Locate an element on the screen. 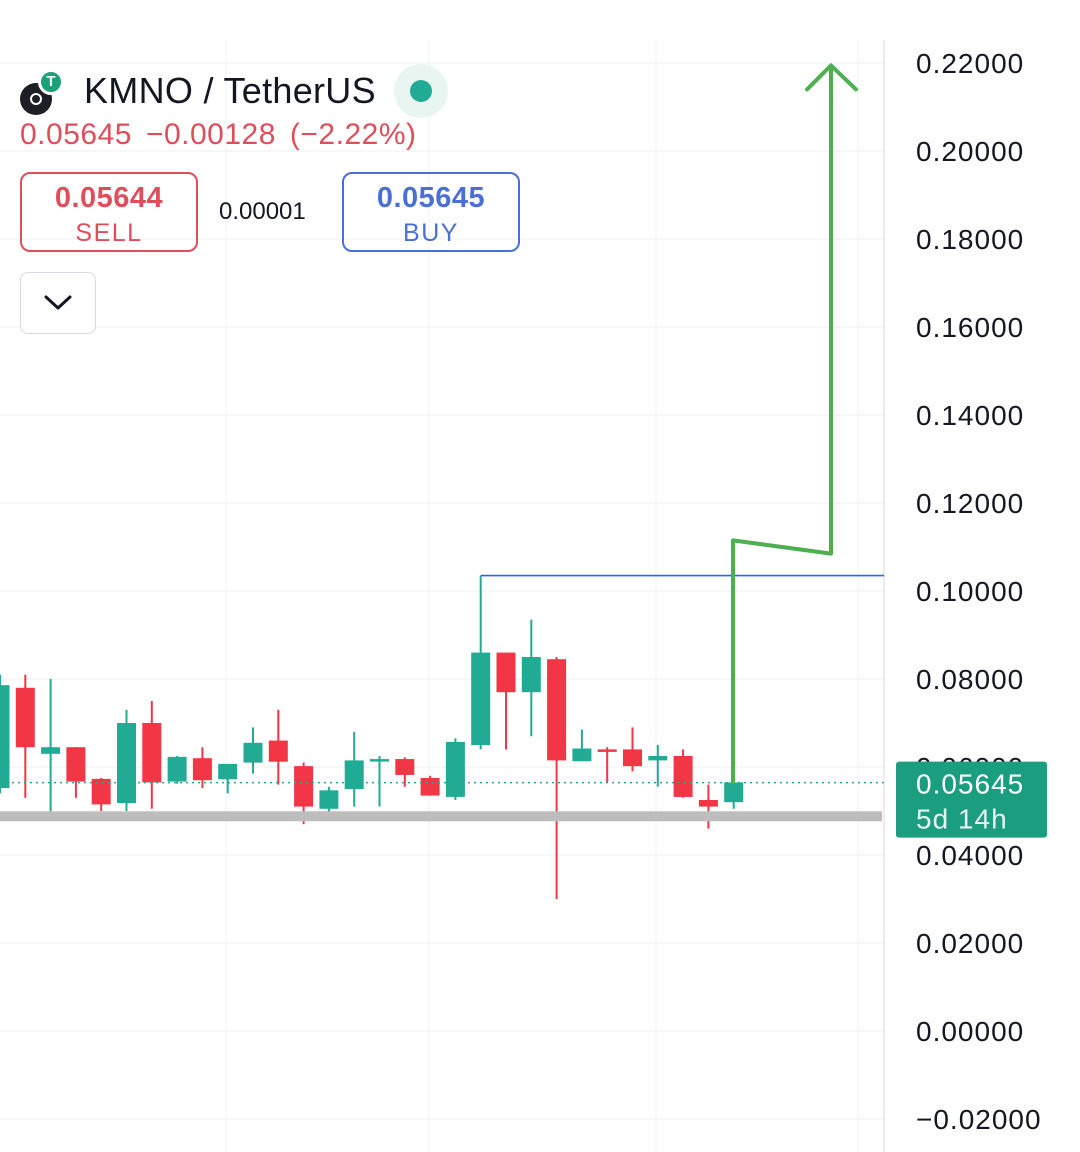  price-change-line: 0.05645 −0.00128 (−2.22%) is located at coordinates (218, 135).